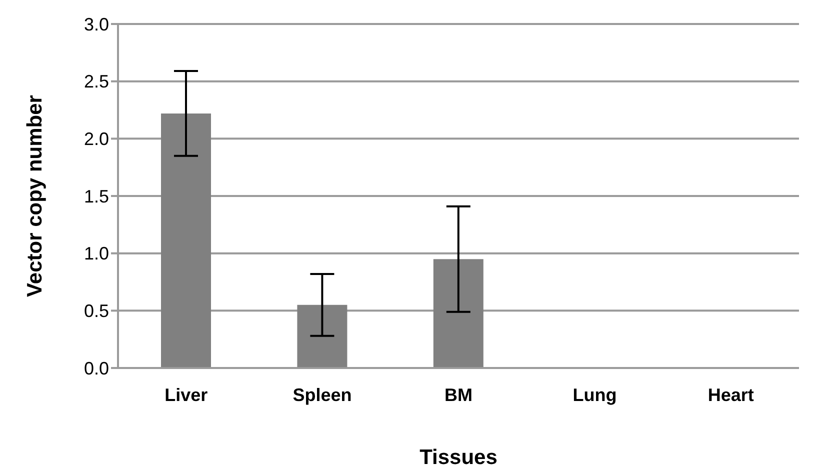 The height and width of the screenshot is (476, 817). I want to click on y-tick-label: 0.0, so click(96, 368).